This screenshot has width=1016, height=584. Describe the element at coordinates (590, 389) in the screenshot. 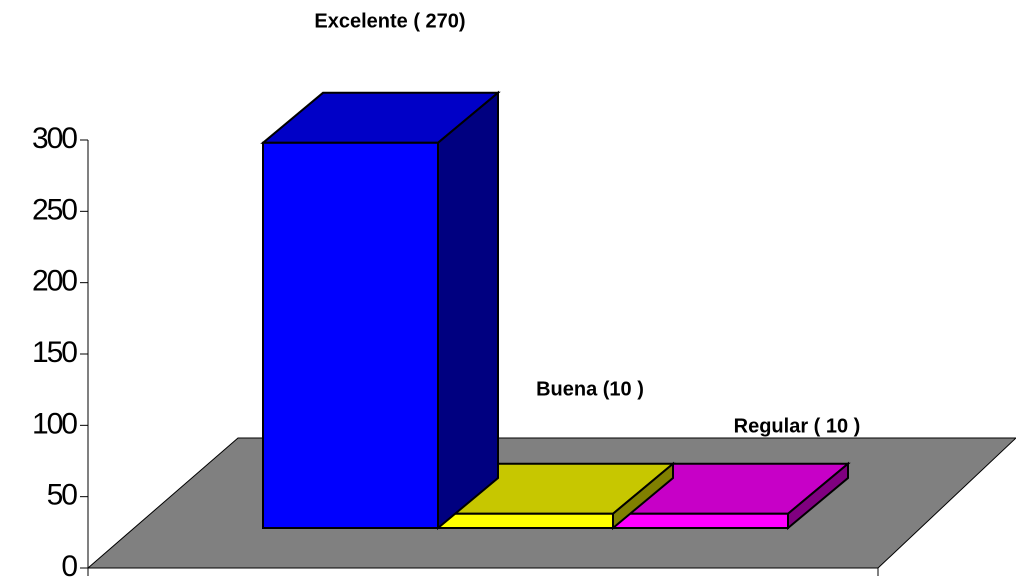

I see `data-label: Buena (10 )` at that location.